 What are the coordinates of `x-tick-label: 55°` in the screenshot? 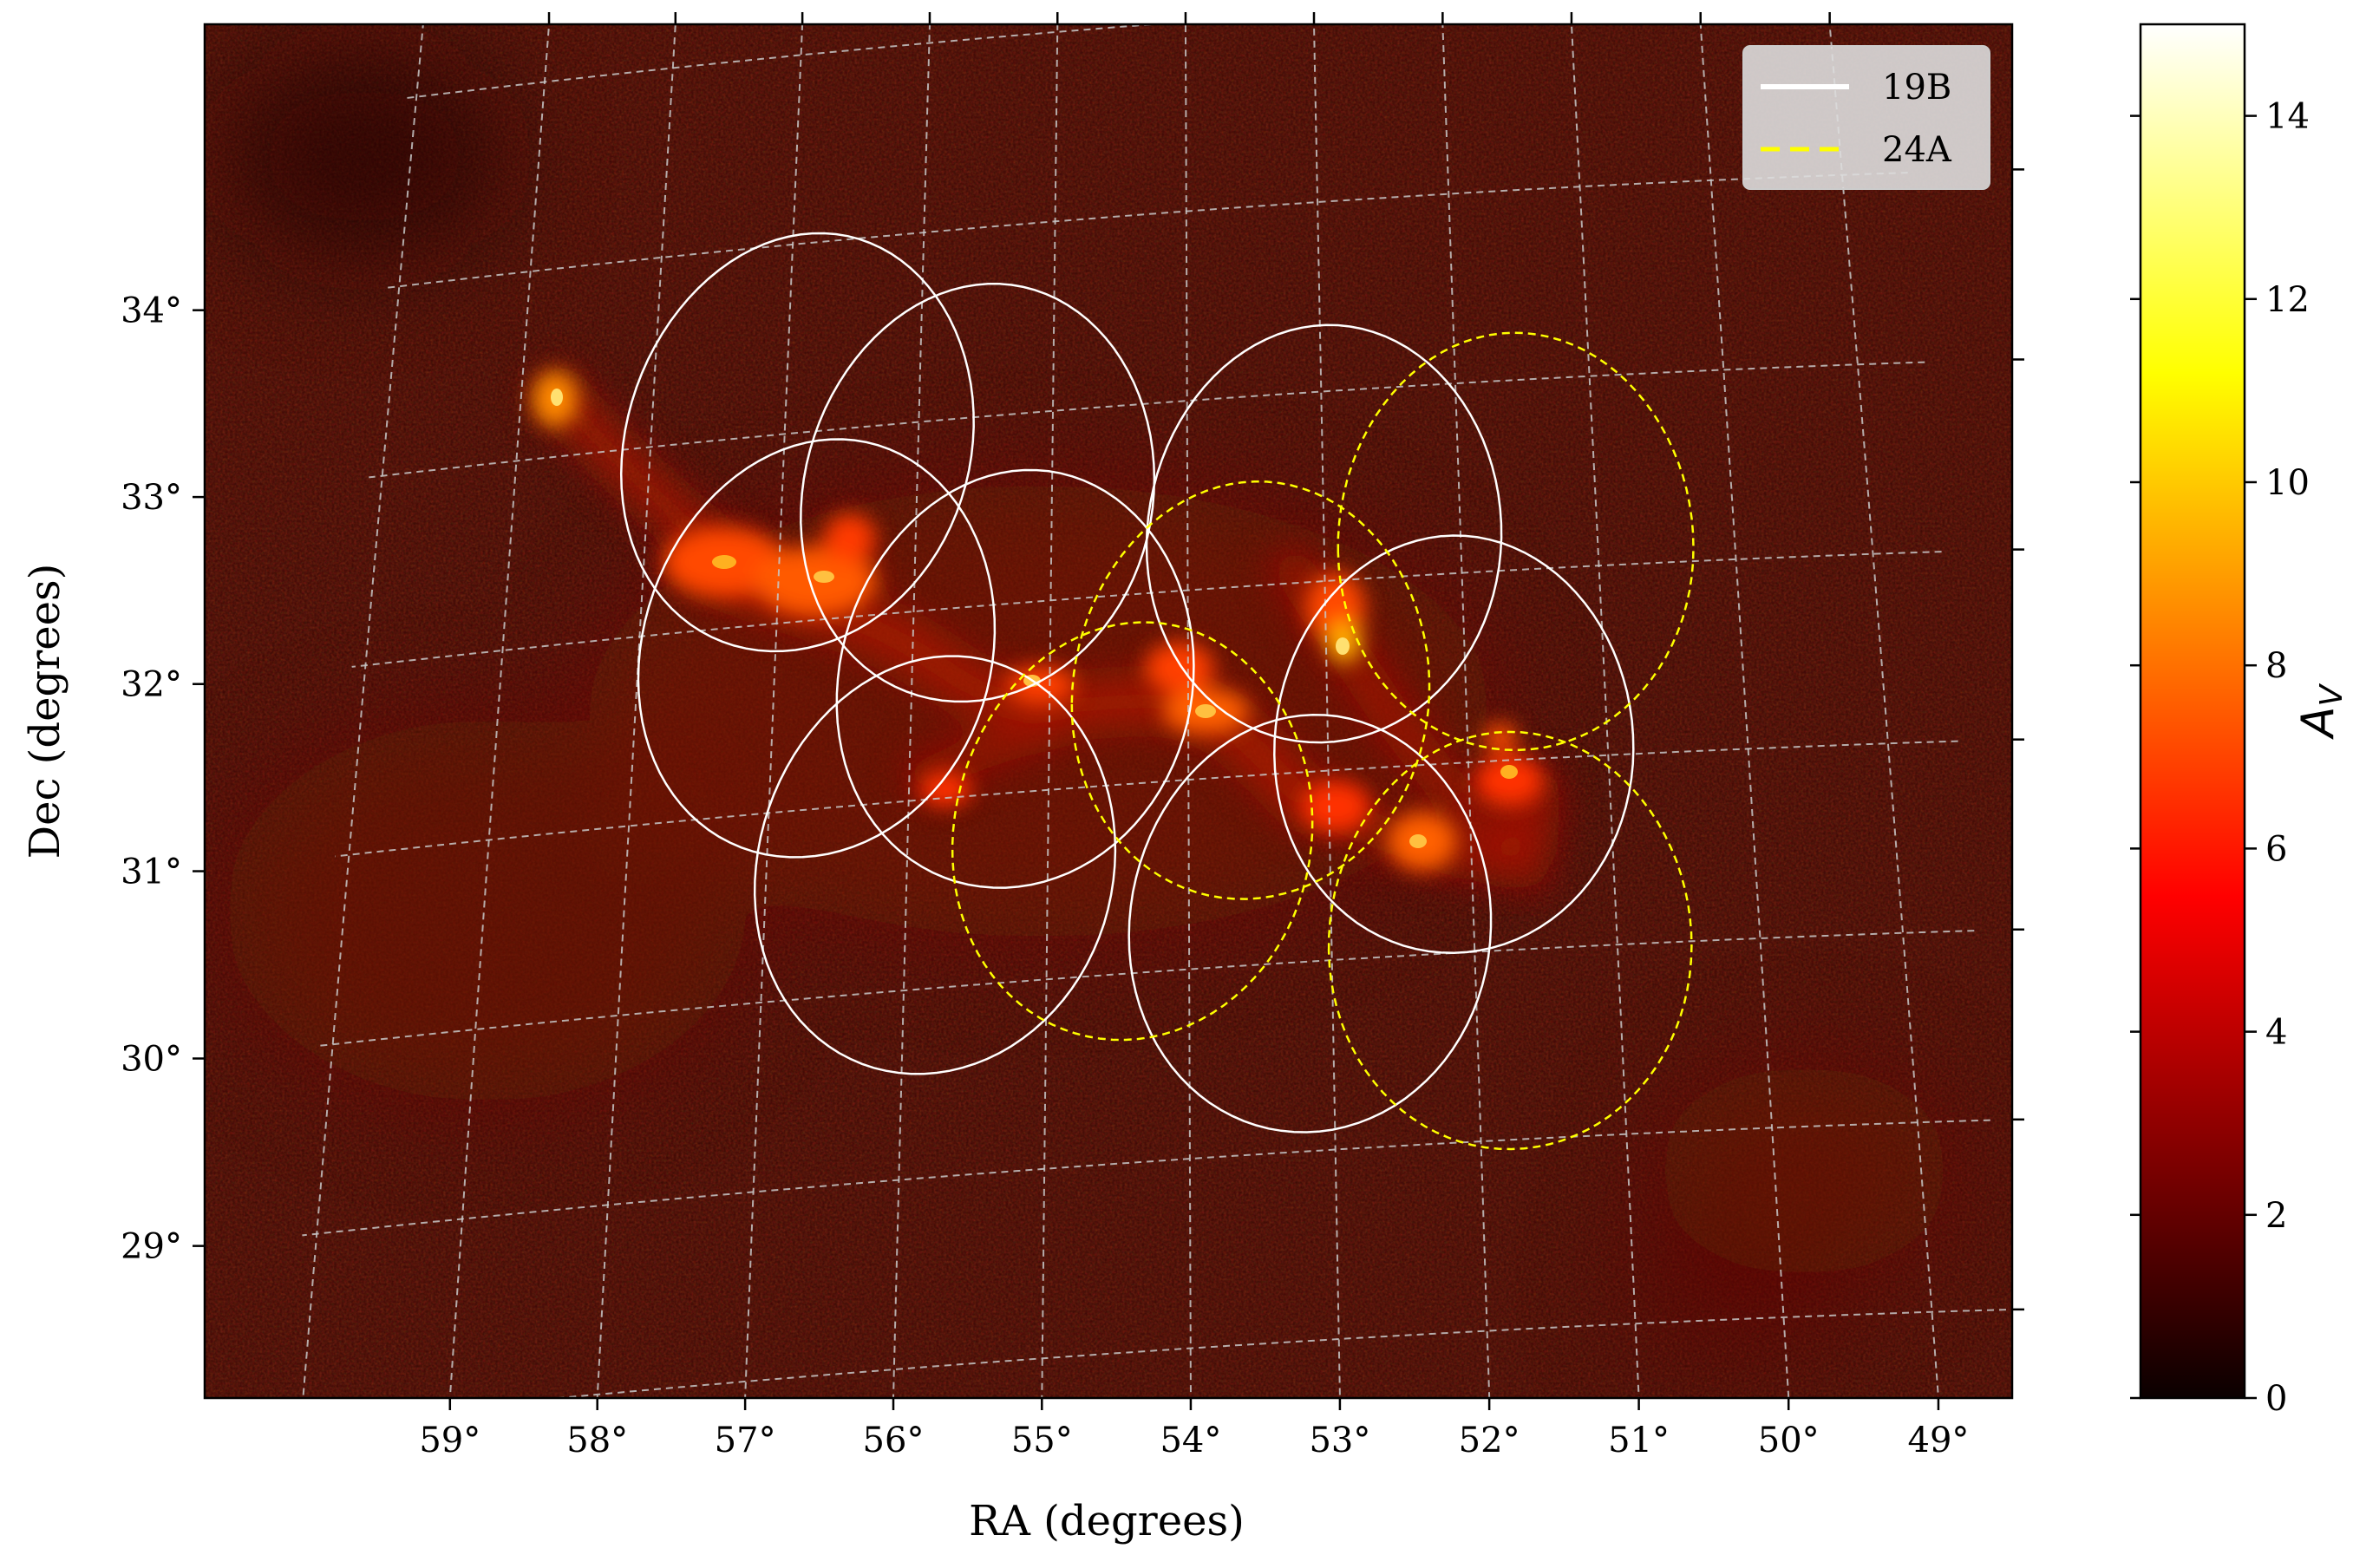 It's located at (1042, 1440).